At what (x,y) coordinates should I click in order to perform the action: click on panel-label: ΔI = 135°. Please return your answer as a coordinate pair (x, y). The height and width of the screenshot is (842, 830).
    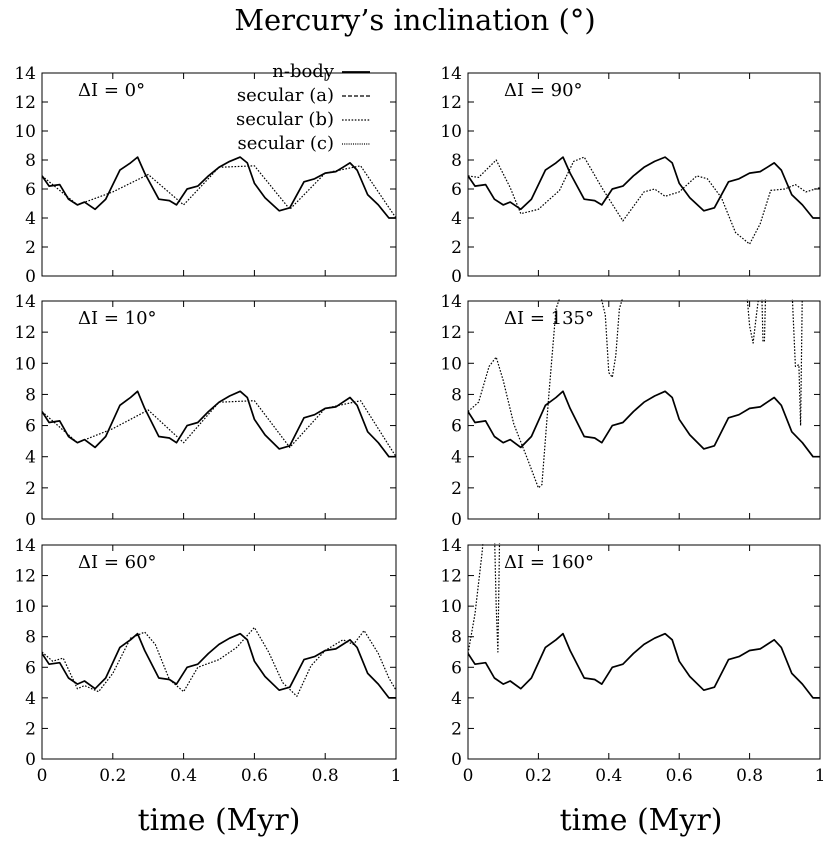
    Looking at the image, I should click on (549, 318).